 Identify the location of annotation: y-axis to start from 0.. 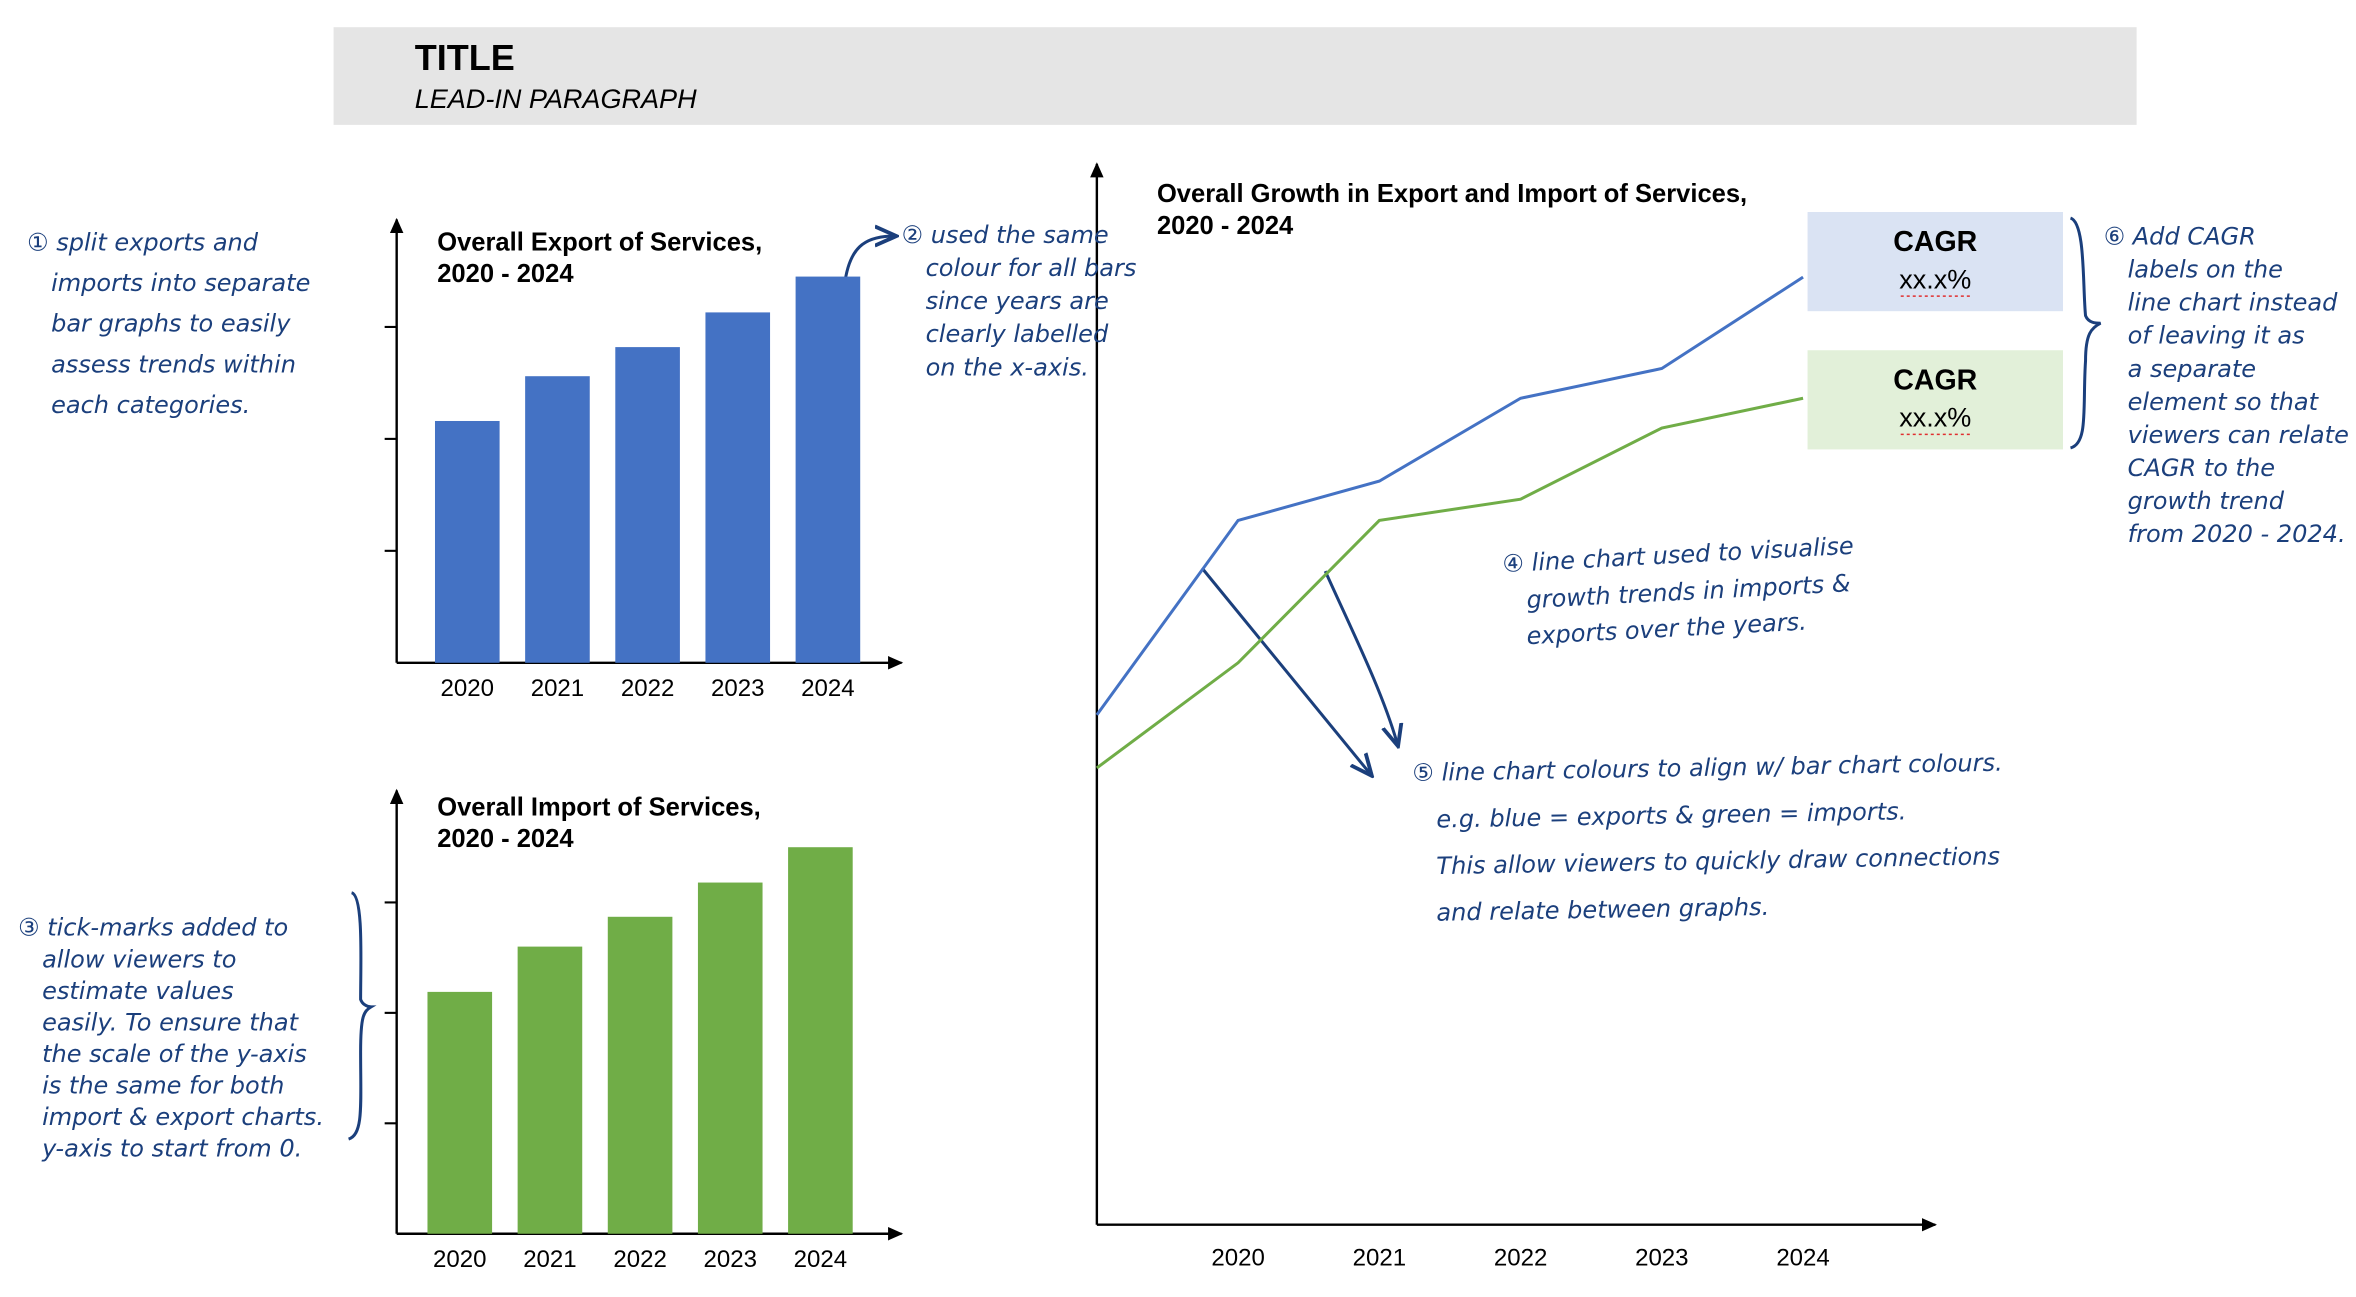
(171, 1149).